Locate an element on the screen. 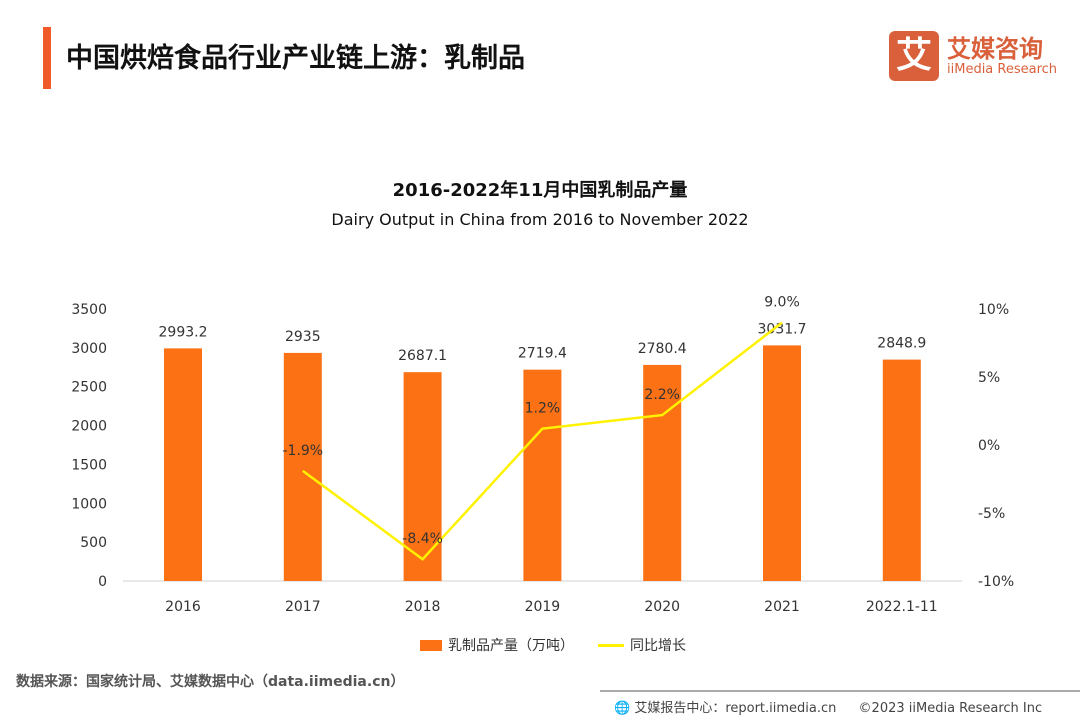 This screenshot has height=720, width=1080. source-note: 数据来源：国家统计局、艾媒数据中心（data.iimedia.cn） is located at coordinates (210, 682).